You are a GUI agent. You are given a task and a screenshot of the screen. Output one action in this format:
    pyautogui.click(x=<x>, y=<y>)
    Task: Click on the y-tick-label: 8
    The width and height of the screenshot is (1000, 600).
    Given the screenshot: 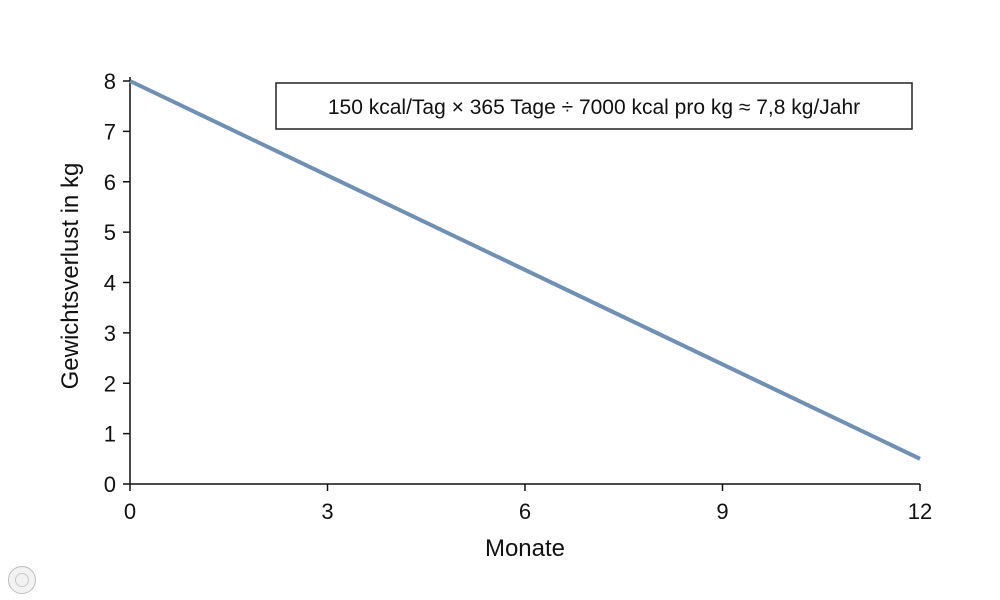 What is the action you would take?
    pyautogui.click(x=110, y=81)
    